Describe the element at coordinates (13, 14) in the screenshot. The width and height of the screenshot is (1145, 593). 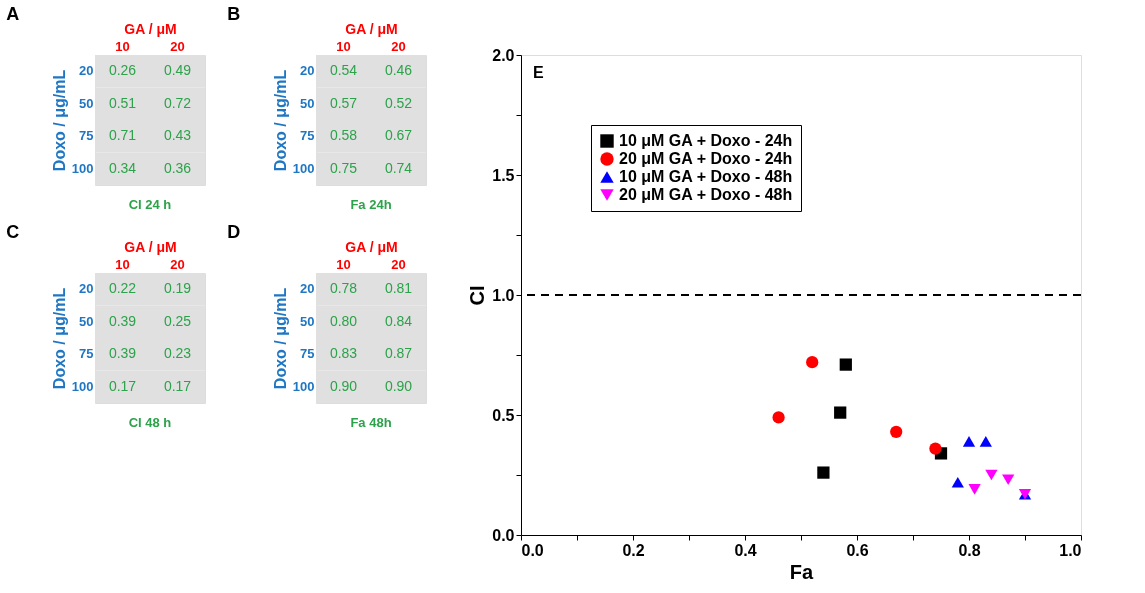
I see `chart-title: A` at that location.